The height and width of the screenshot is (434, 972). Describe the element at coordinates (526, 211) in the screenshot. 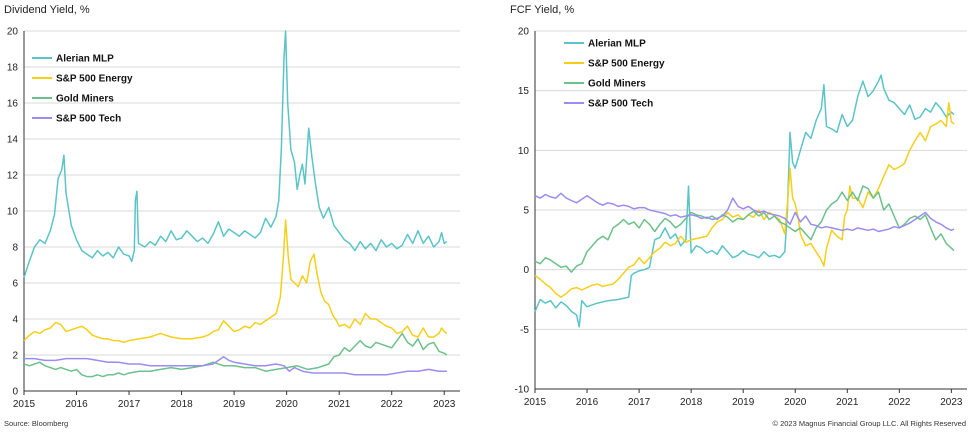

I see `y-tick-label: 5` at that location.